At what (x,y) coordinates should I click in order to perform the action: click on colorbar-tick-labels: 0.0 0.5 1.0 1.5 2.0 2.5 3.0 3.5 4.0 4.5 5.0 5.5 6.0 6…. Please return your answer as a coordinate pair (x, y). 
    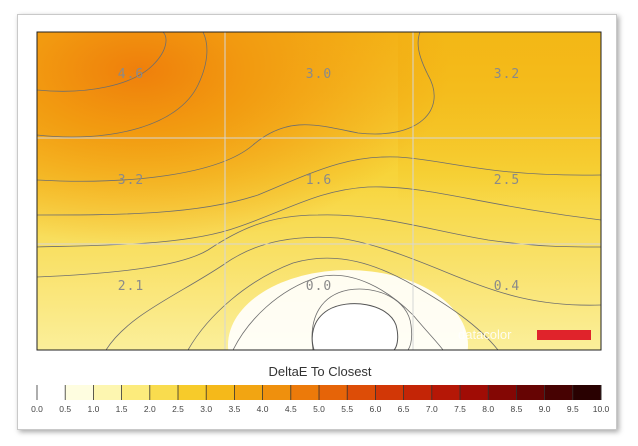
    Looking at the image, I should click on (320, 399).